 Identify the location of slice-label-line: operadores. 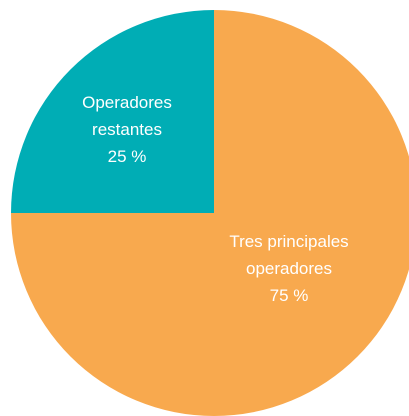
(289, 268).